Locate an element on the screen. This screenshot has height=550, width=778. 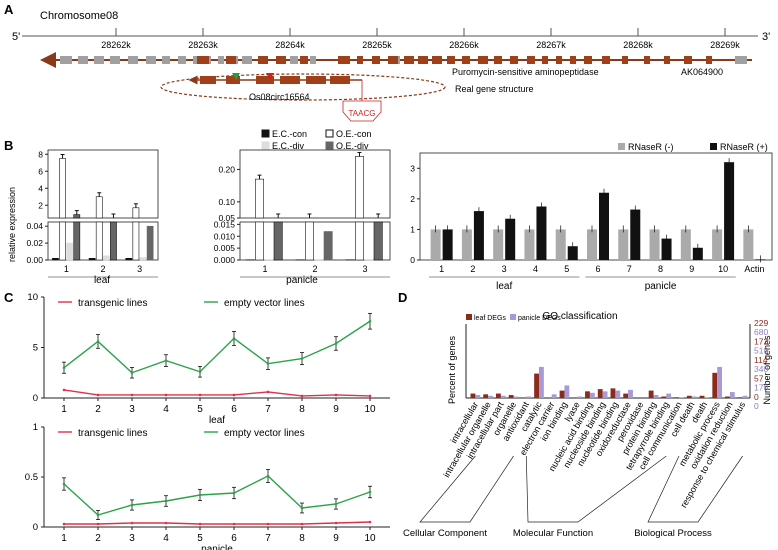
y-tick-label: 0.00 is located at coordinates (34, 260).